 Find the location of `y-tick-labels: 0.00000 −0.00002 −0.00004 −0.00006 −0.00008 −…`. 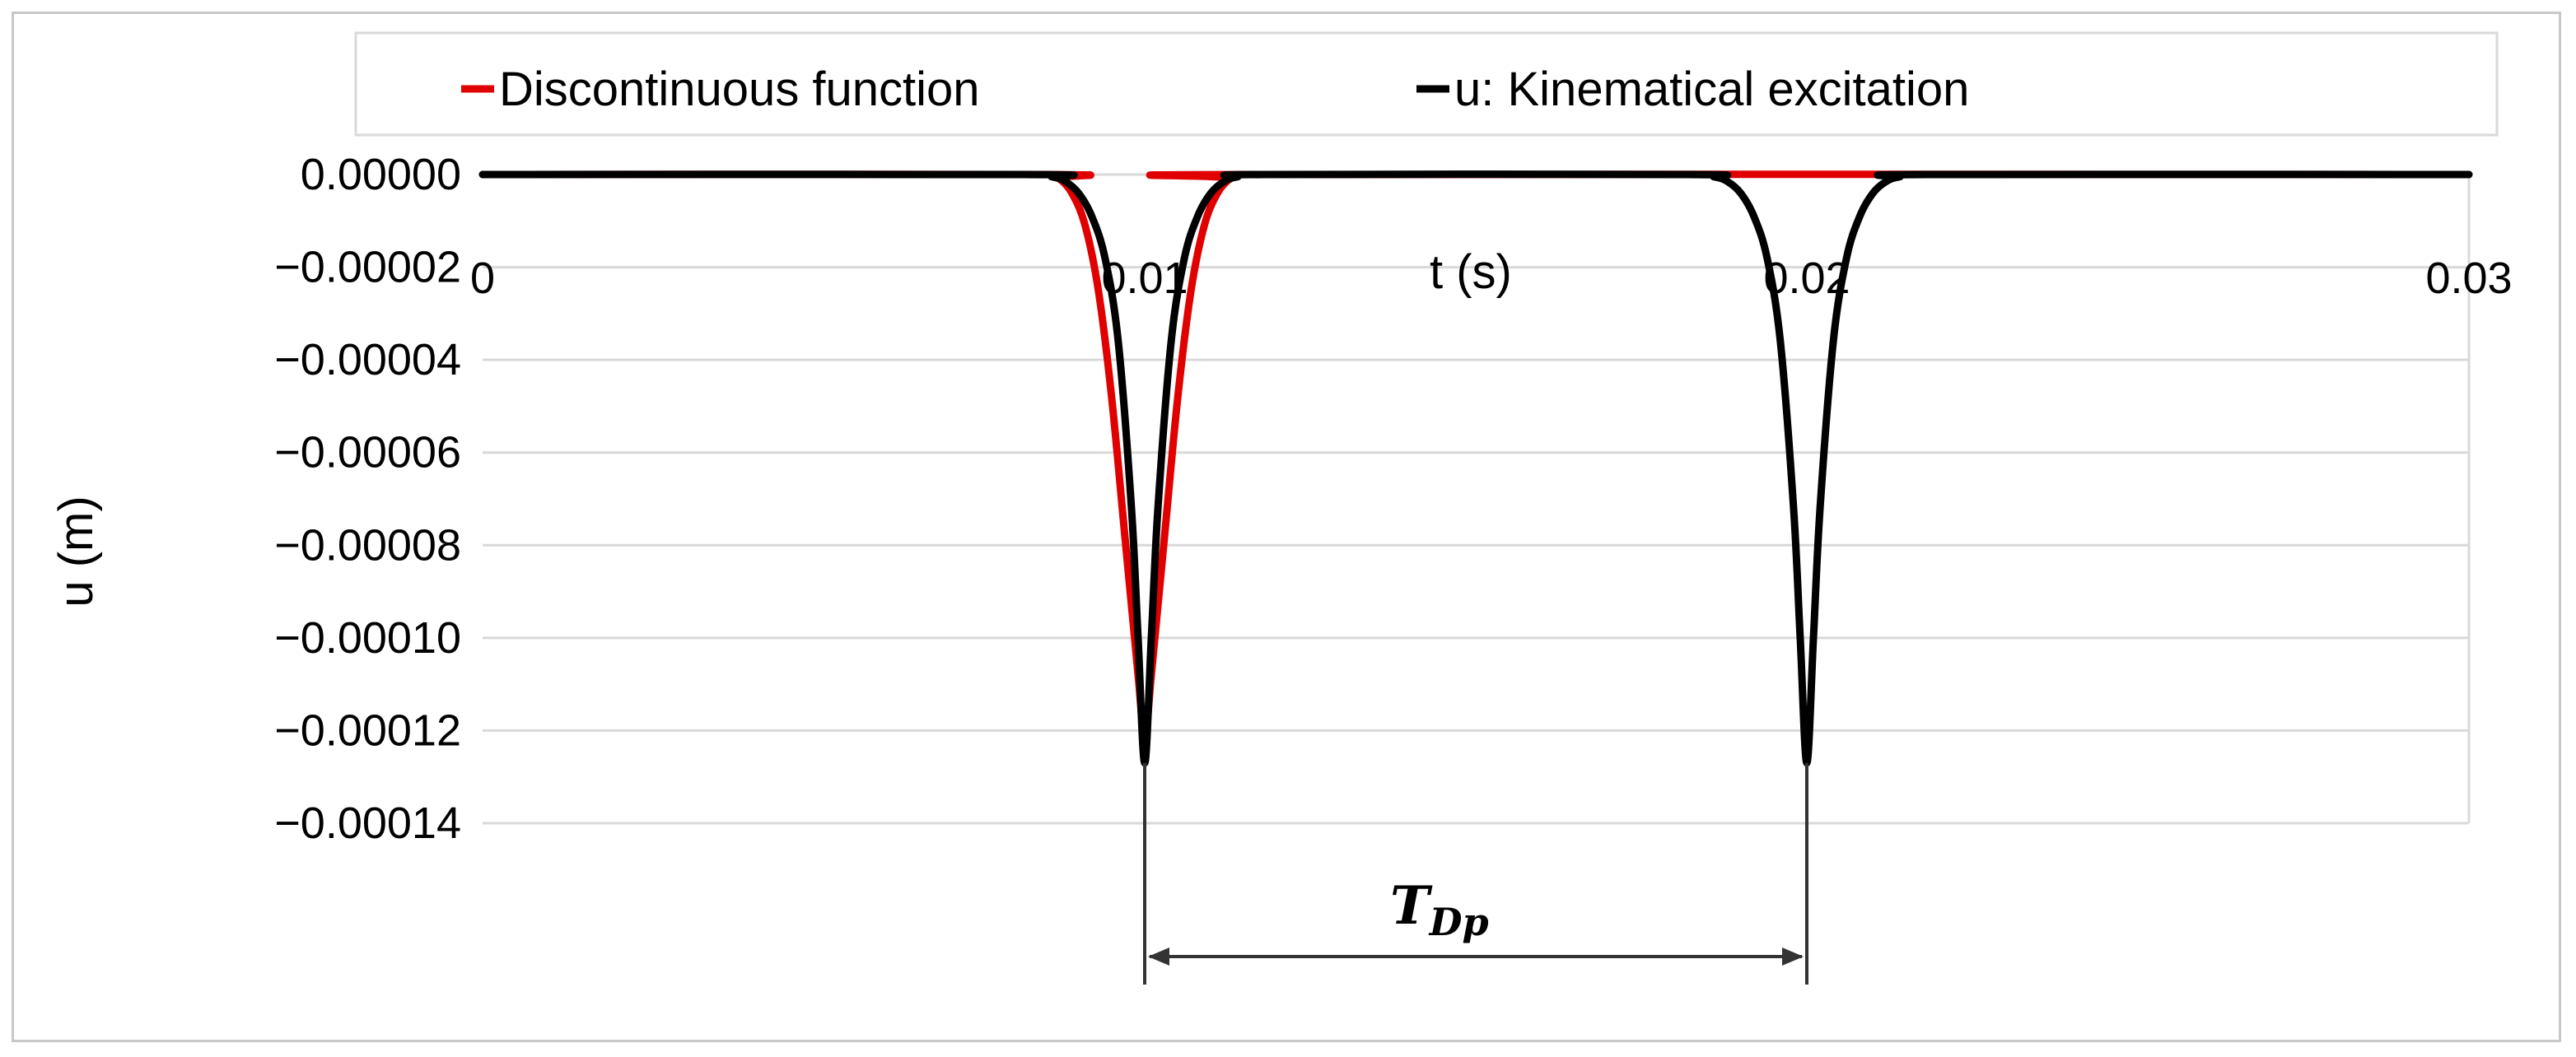

y-tick-labels: 0.00000 −0.00002 −0.00004 −0.00006 −0.00008 −… is located at coordinates (367, 499).